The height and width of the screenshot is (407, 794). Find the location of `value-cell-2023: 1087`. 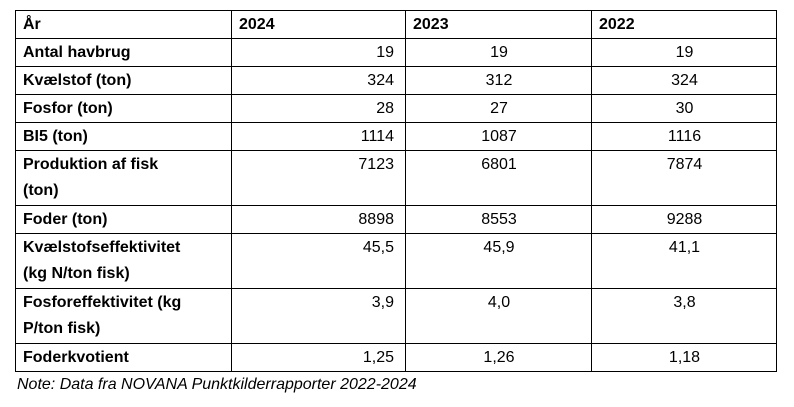

value-cell-2023: 1087 is located at coordinates (498, 136).